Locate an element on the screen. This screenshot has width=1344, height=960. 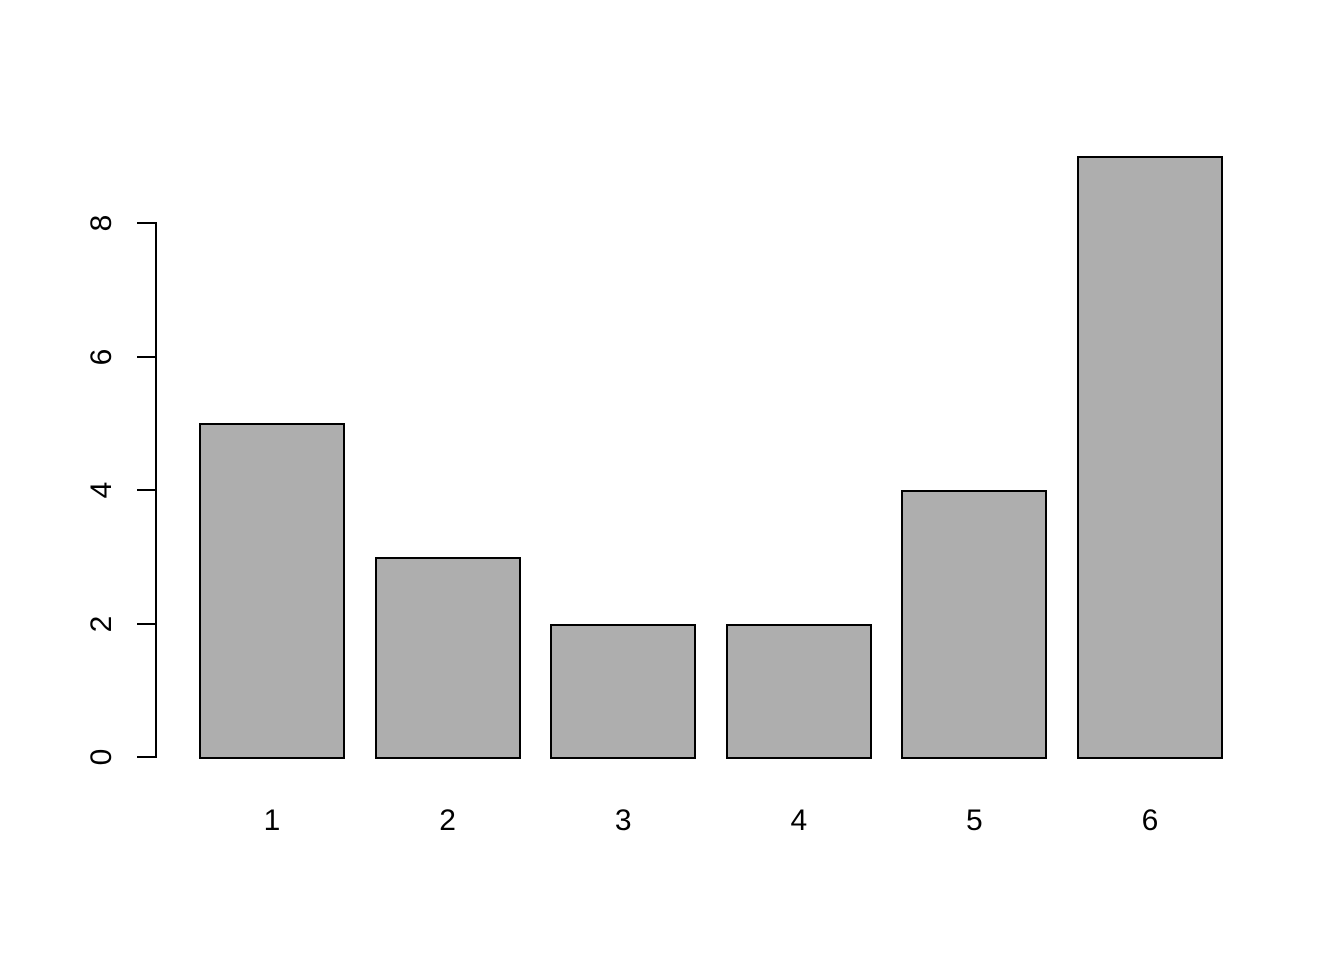
y-axis-tick-label: 8 is located at coordinates (101, 223).